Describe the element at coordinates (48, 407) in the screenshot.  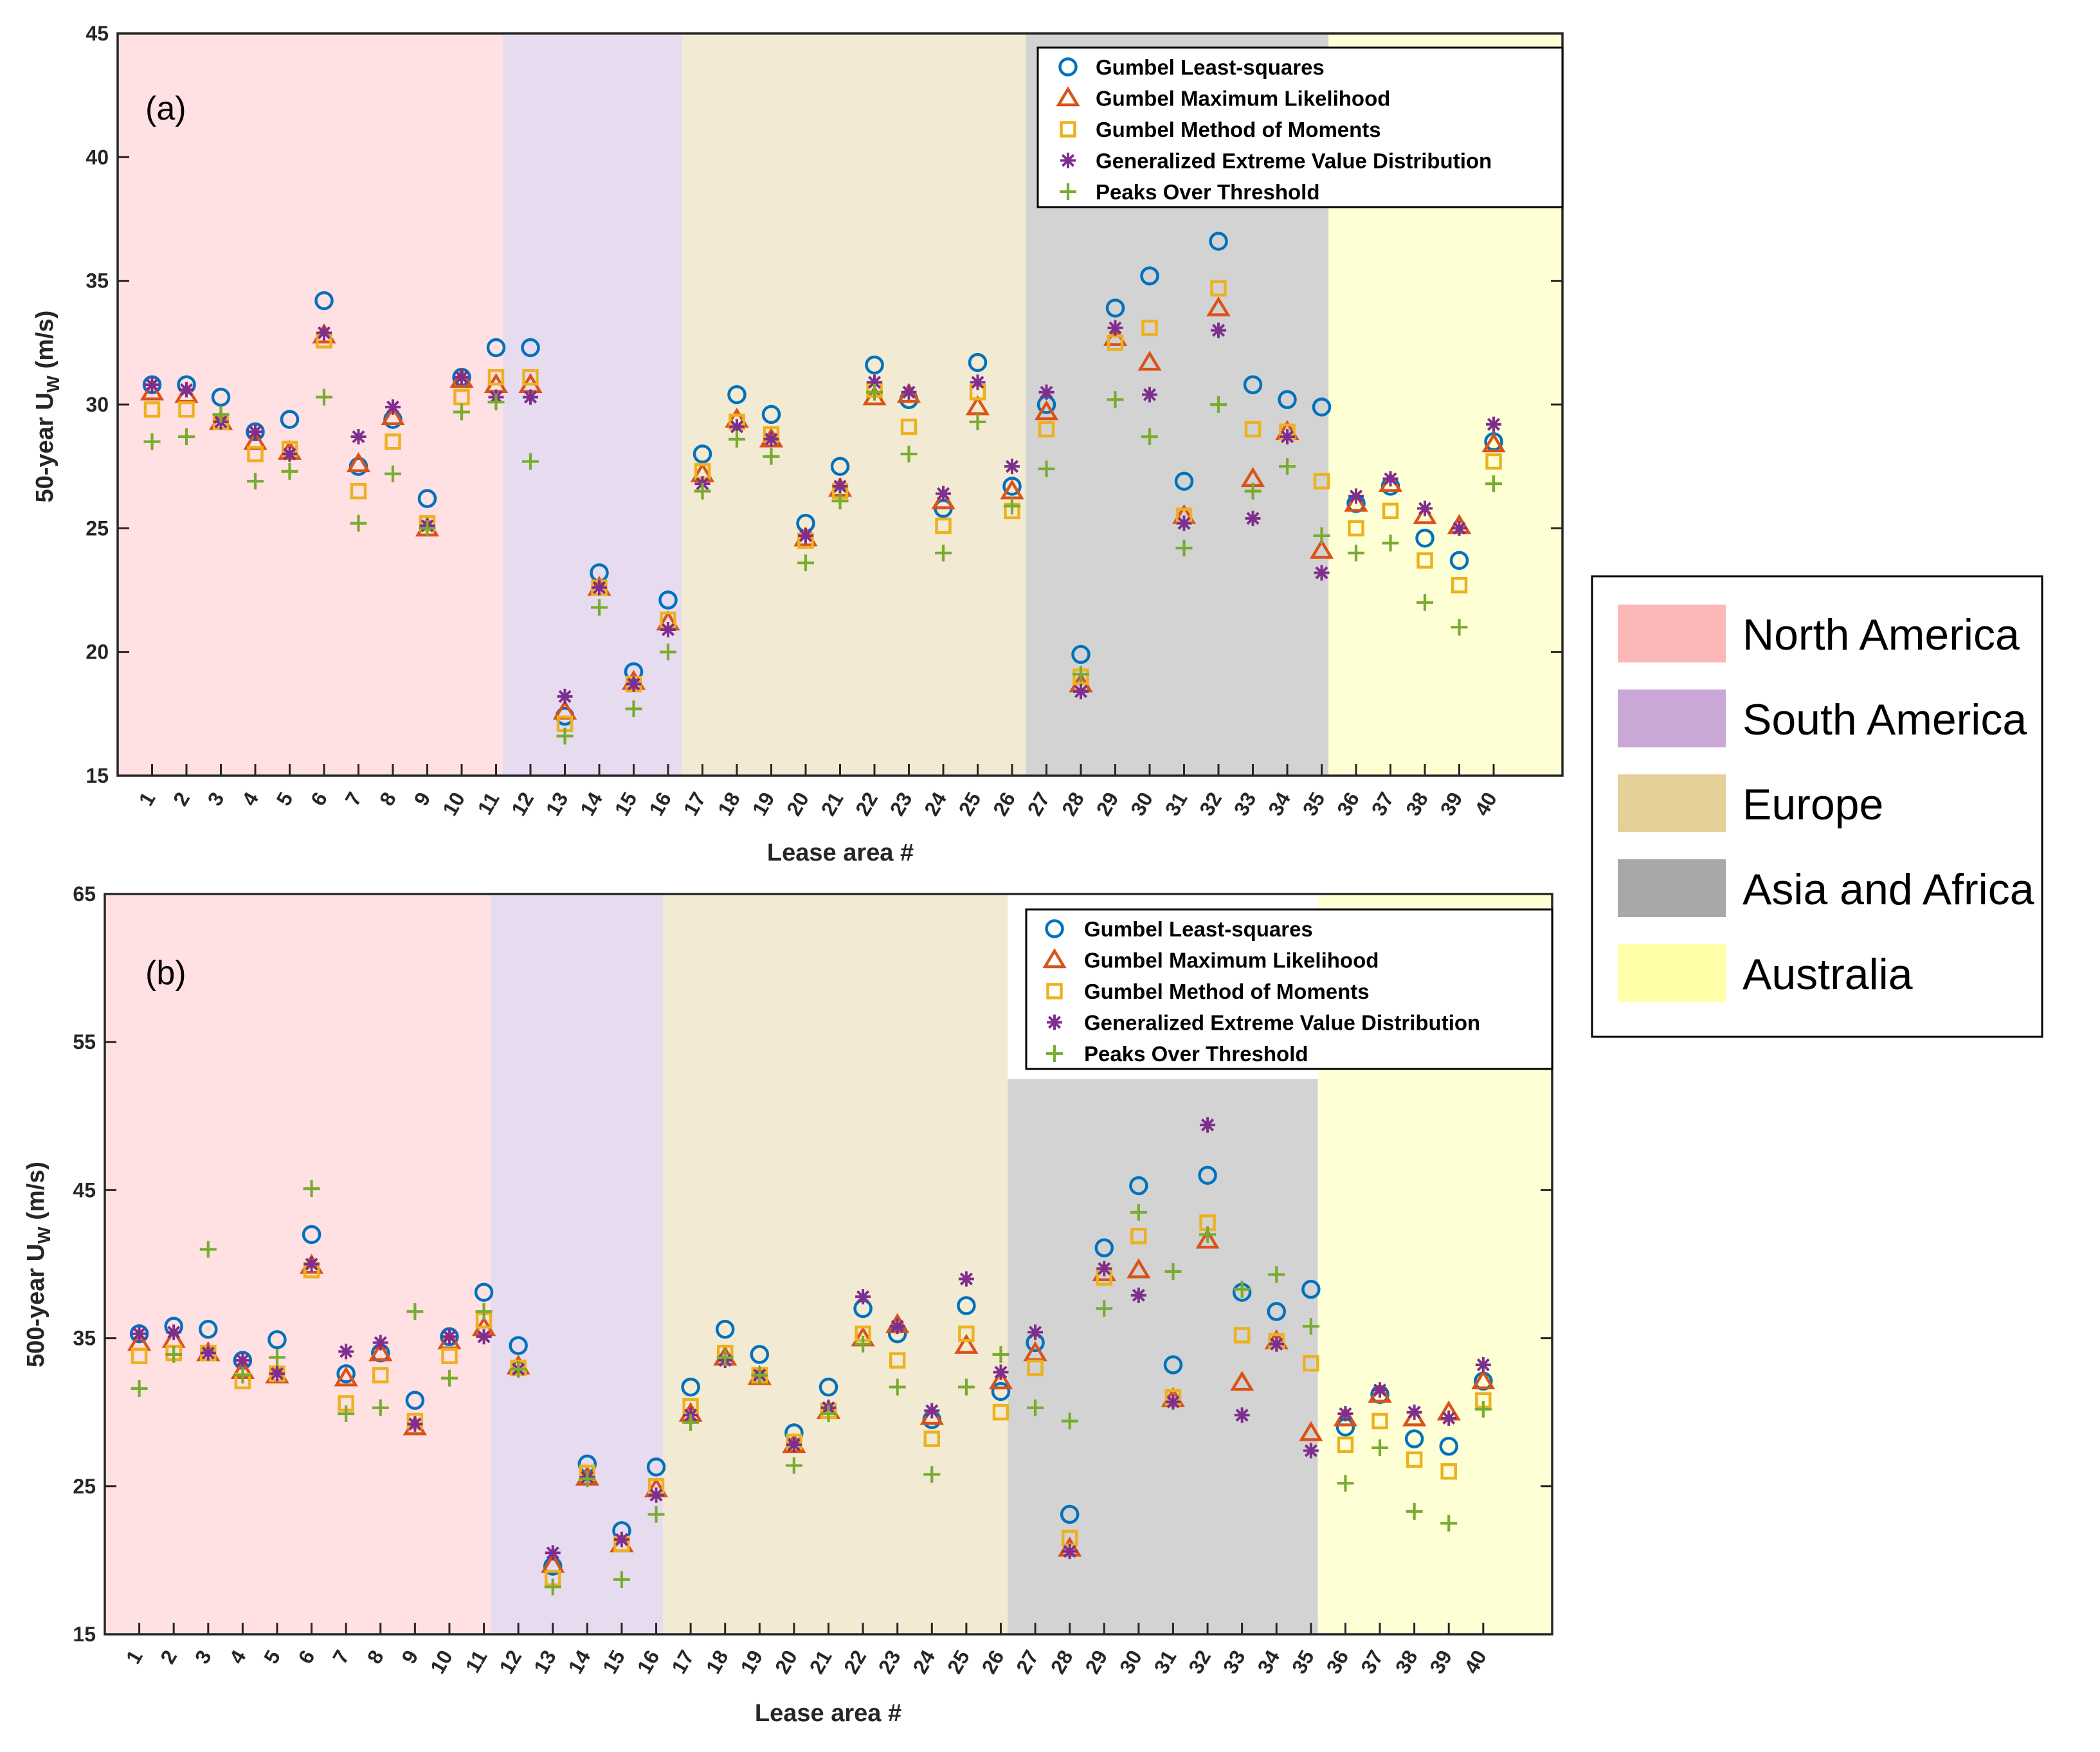
I see `panel-a-y-axis-title: 50-year UW (m/s)` at that location.